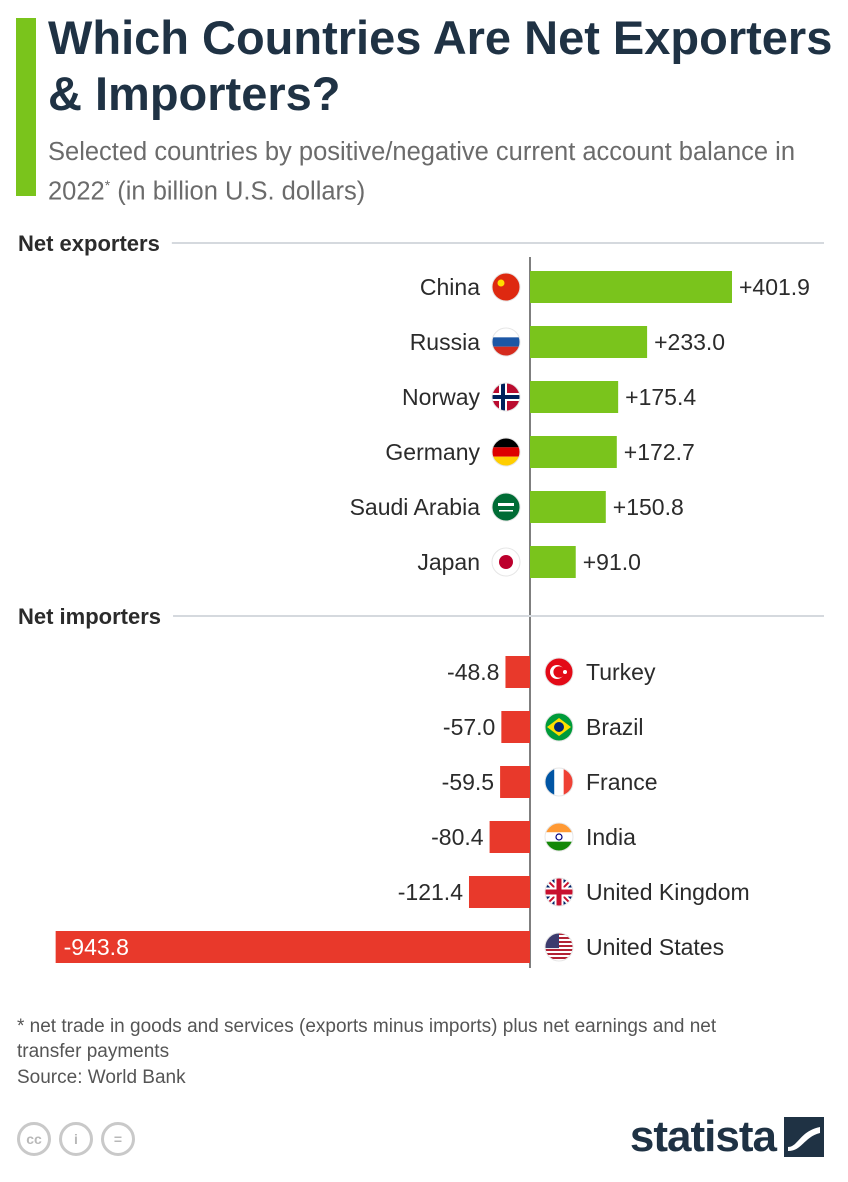 The image size is (848, 1182). I want to click on category-label-turkey: Turkey, so click(621, 672).